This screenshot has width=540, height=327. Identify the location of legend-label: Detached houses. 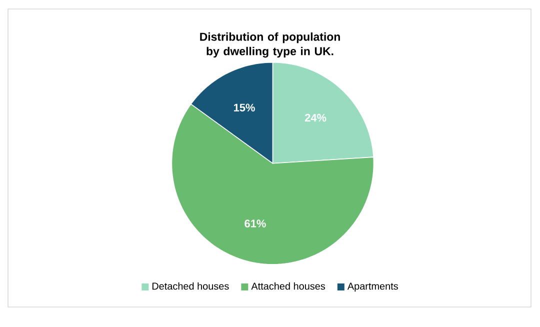
(190, 286).